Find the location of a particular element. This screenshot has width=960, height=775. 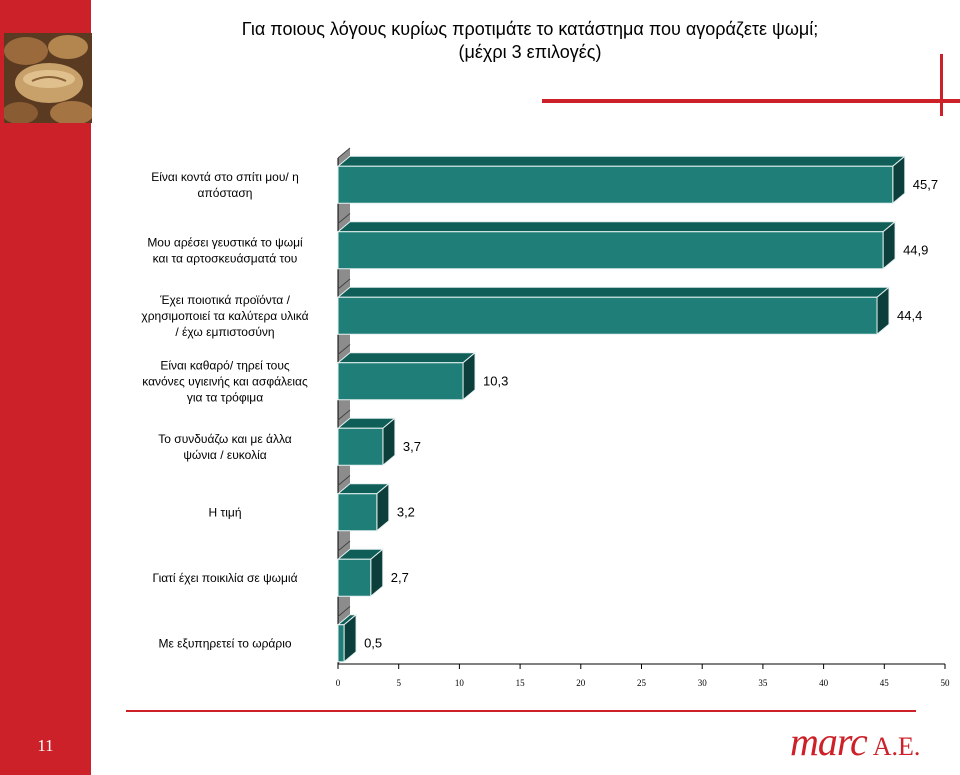

category-label: Γιατί έχει ποικιλία σε ψωμιά is located at coordinates (224, 578).